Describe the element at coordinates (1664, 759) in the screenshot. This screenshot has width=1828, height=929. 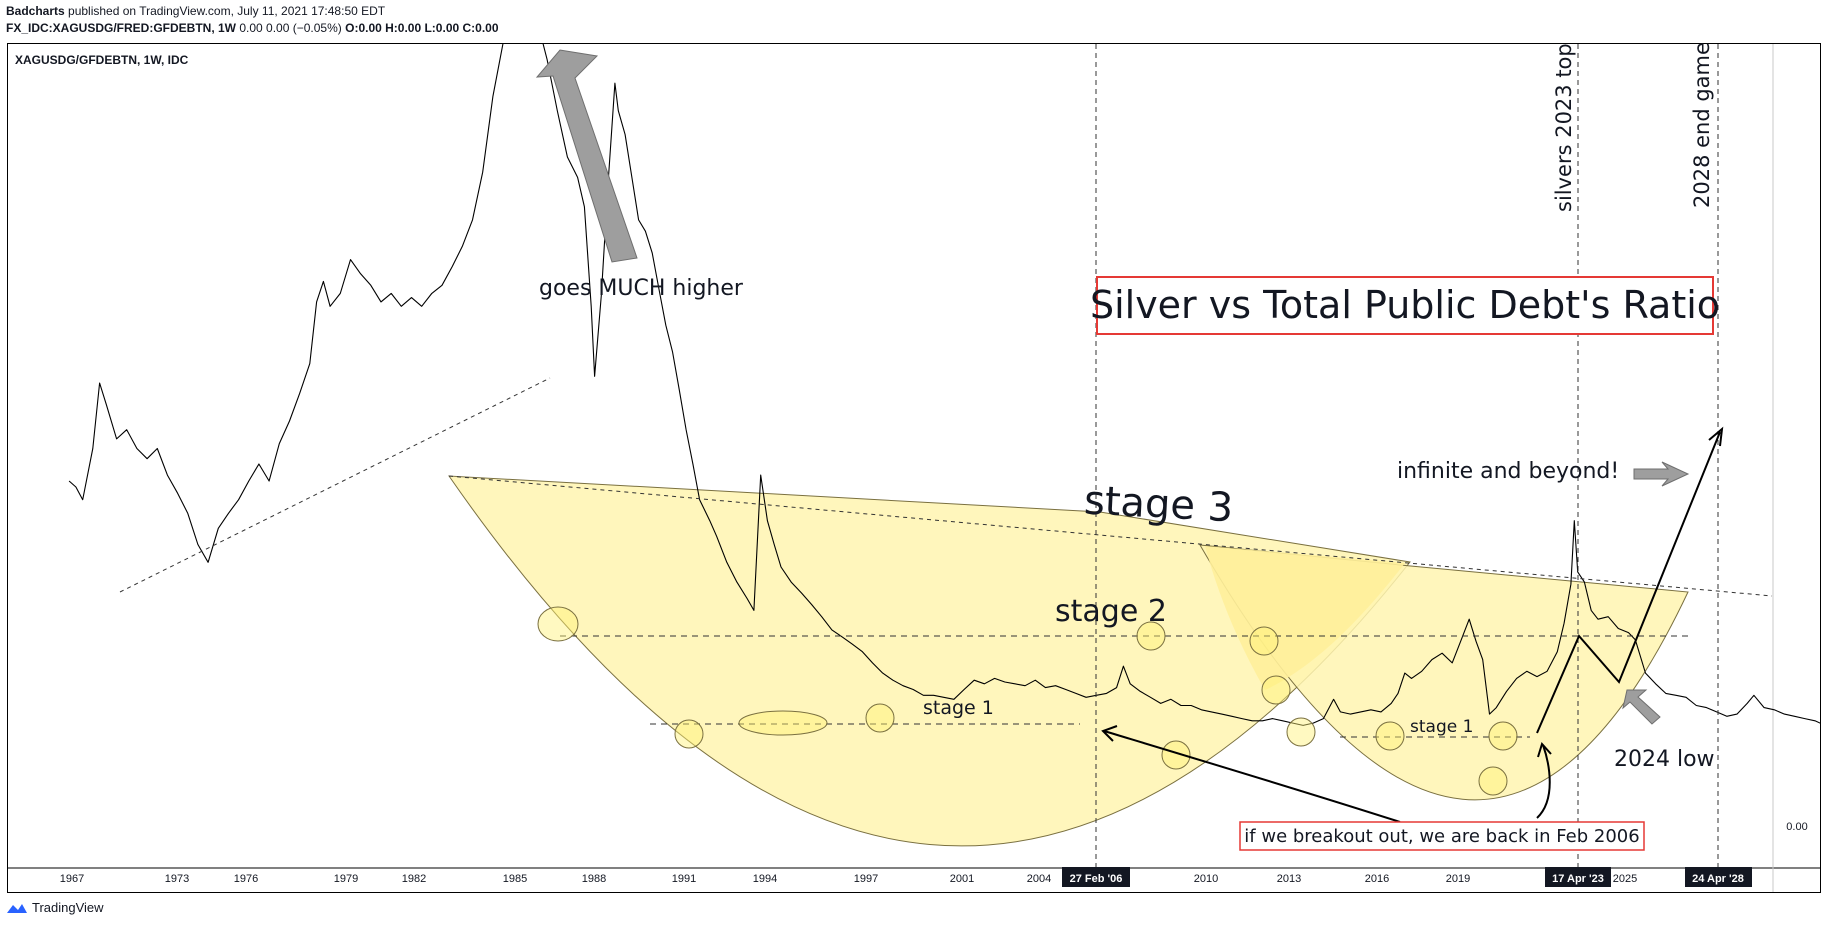
I see `low-2024-label: 2024 low` at that location.